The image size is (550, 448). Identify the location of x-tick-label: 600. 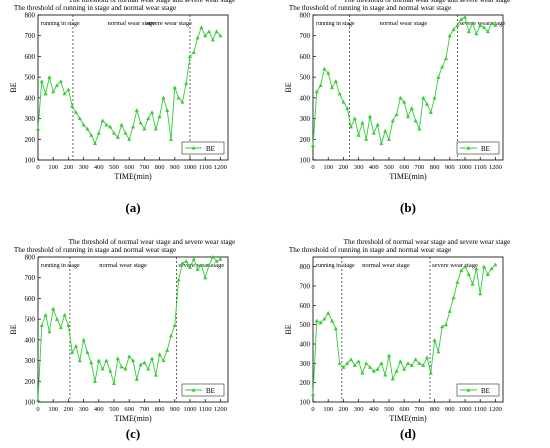
(404, 409).